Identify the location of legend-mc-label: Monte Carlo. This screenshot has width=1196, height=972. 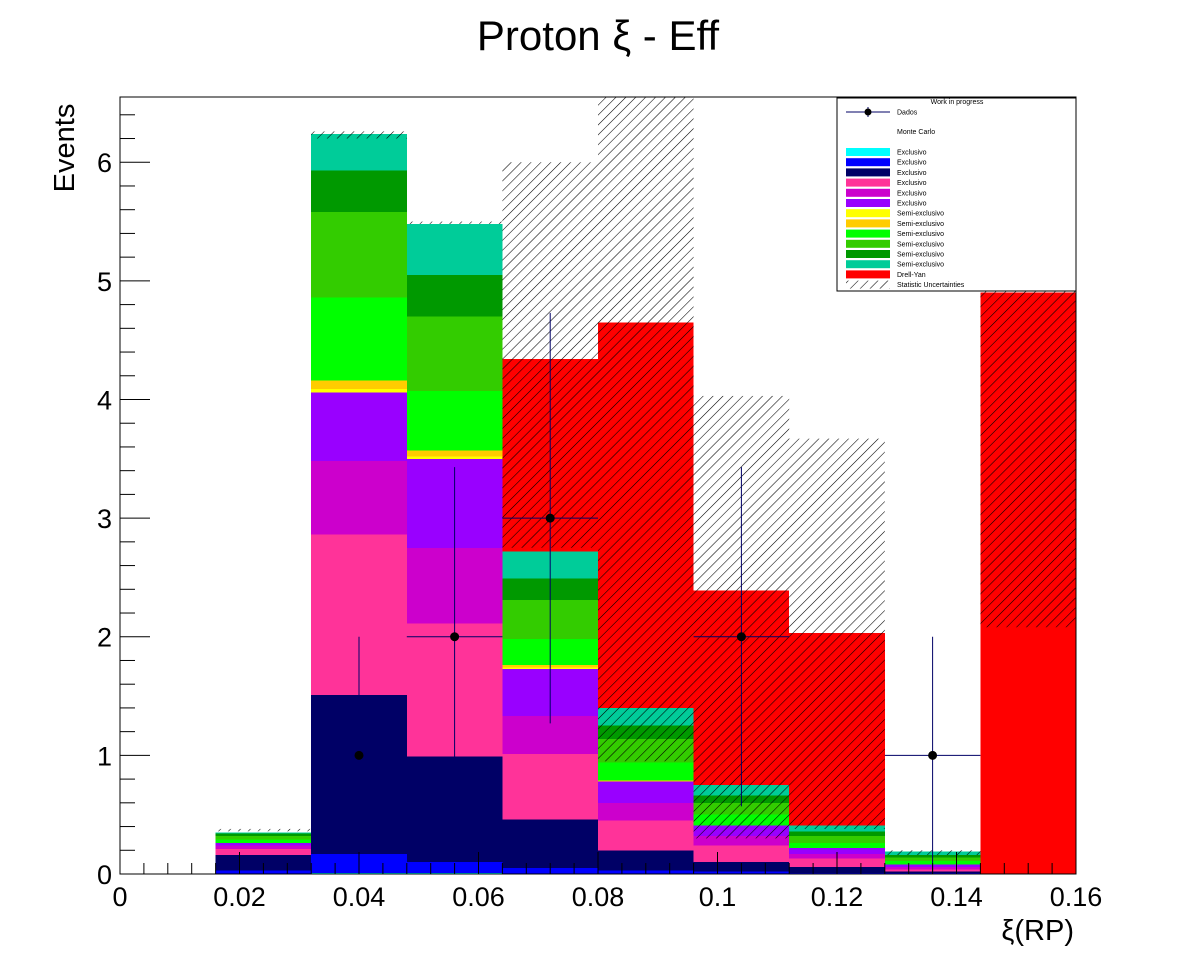
(916, 132).